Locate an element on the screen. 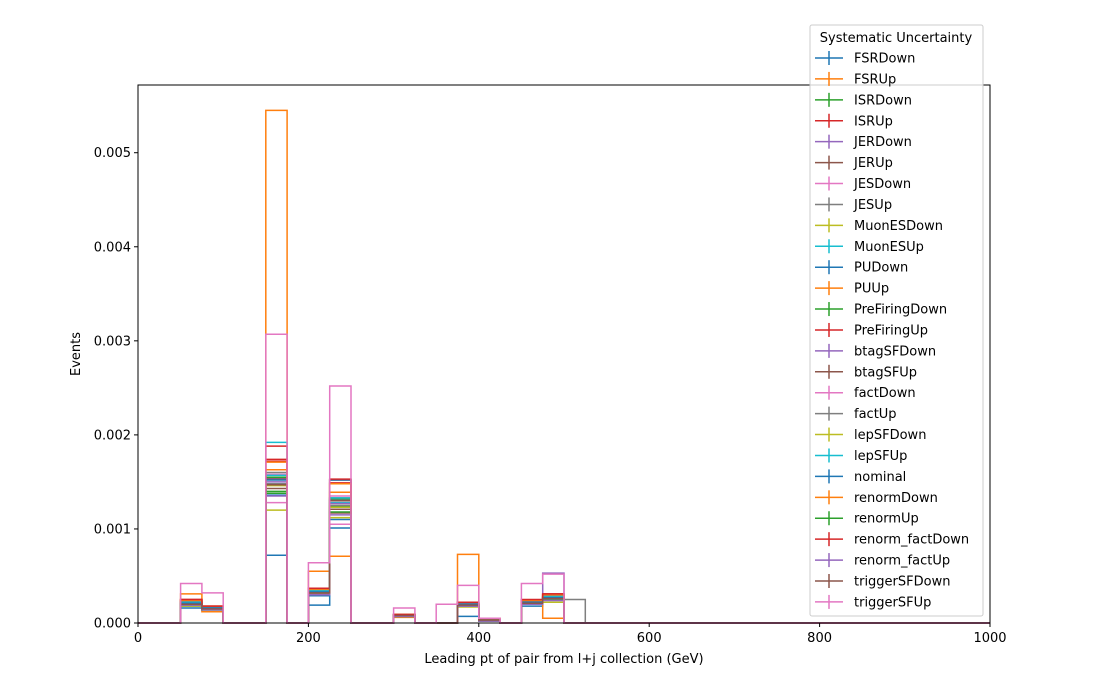 The width and height of the screenshot is (1100, 700). legend-entry: ISRUp is located at coordinates (854, 121).